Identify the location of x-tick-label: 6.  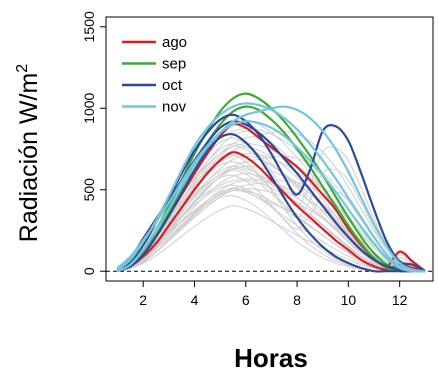
(246, 300).